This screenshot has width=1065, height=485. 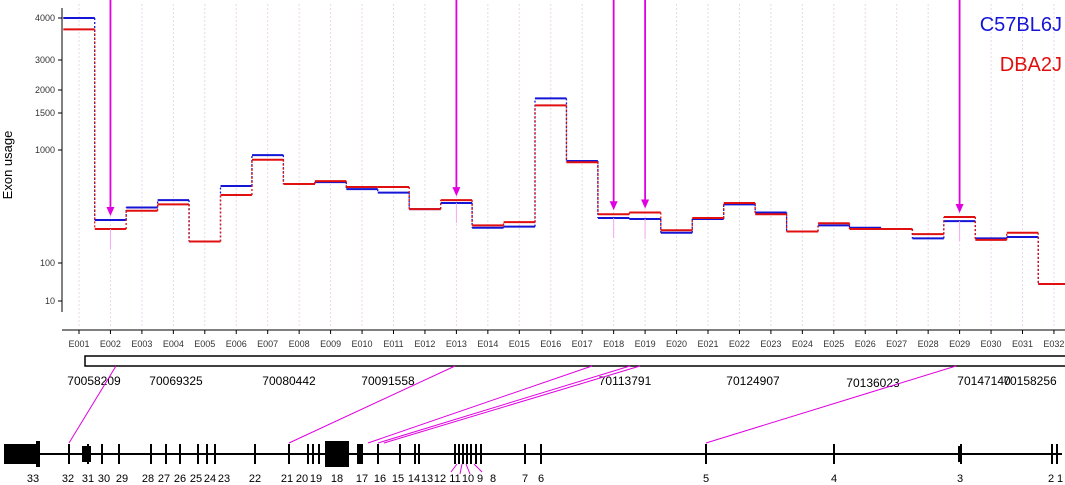 What do you see at coordinates (380, 479) in the screenshot?
I see `exon-number-label: 16` at bounding box center [380, 479].